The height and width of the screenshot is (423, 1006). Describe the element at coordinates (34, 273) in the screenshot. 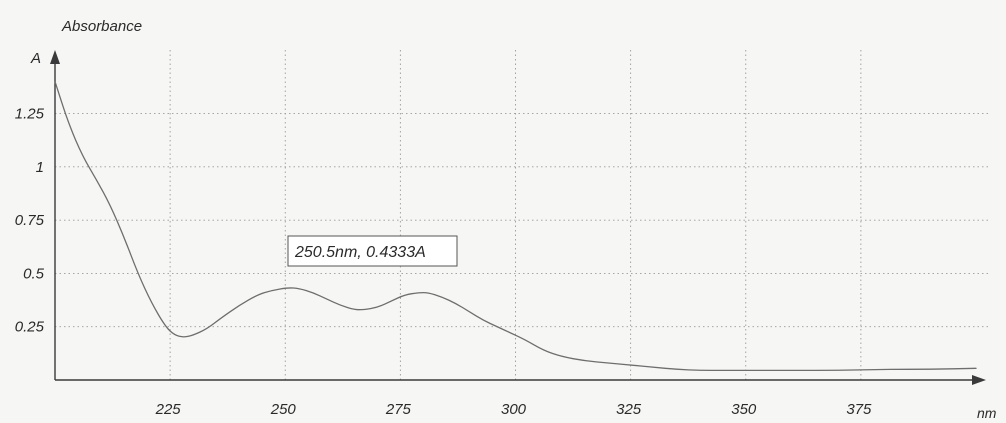

I see `y-tick-label: 0.5` at that location.